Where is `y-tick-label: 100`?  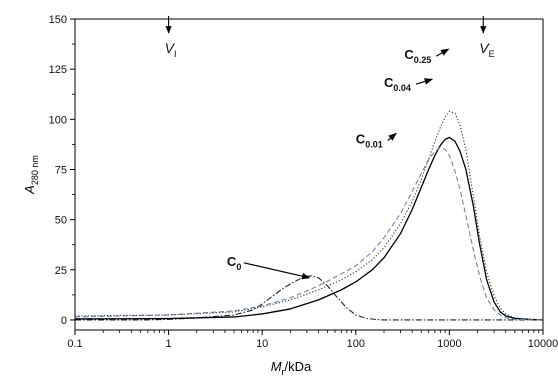
y-tick-label: 100 is located at coordinates (58, 120).